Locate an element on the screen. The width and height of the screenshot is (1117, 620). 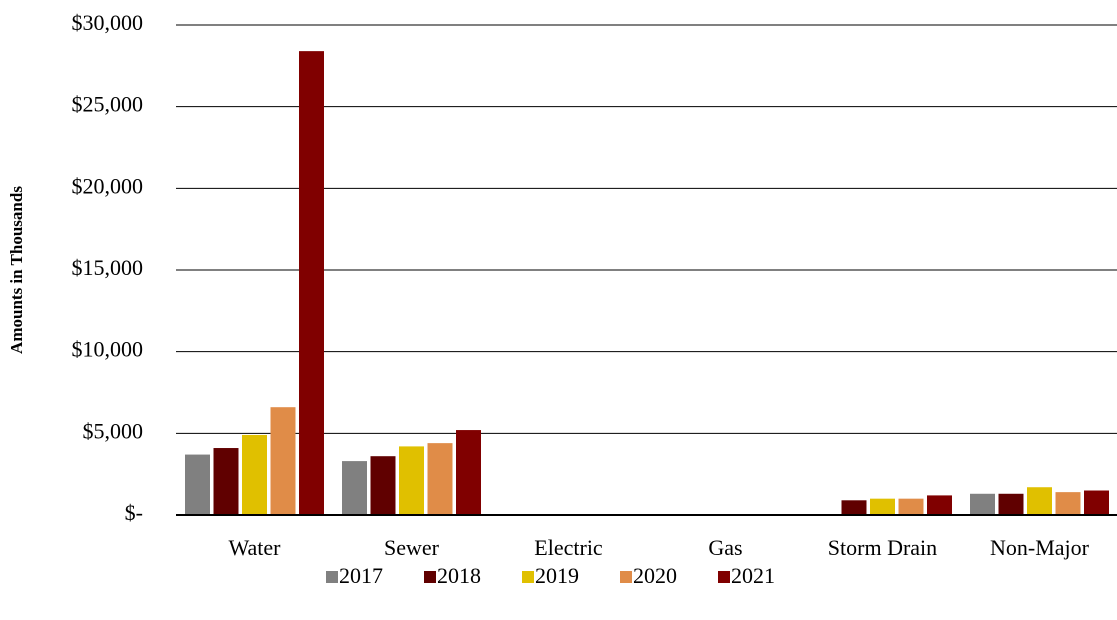
legend-label: 2020 is located at coordinates (655, 575).